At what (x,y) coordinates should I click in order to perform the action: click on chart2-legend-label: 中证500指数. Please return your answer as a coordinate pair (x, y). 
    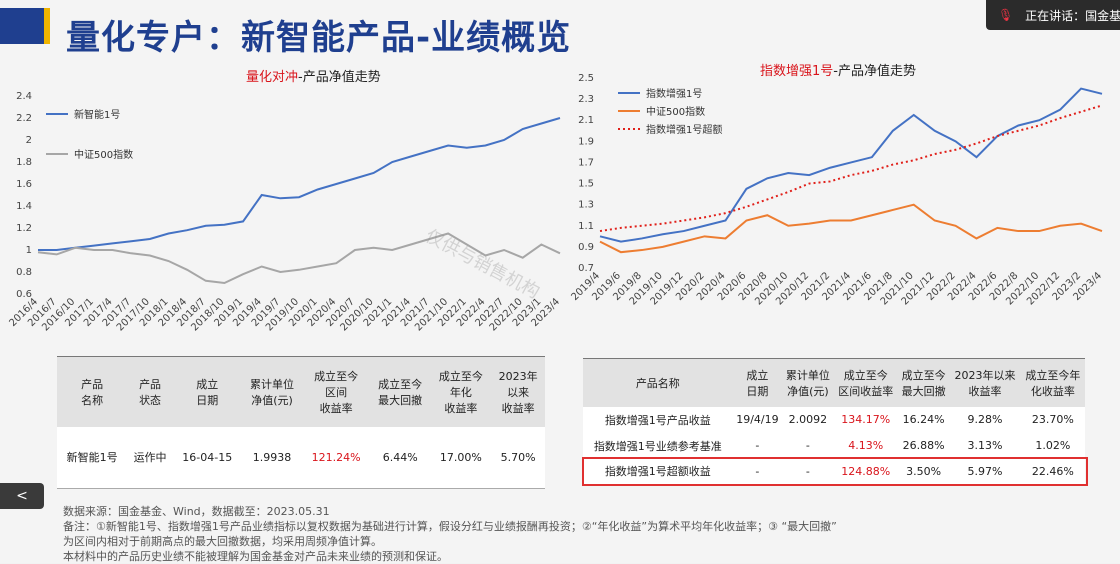
    Looking at the image, I should click on (675, 111).